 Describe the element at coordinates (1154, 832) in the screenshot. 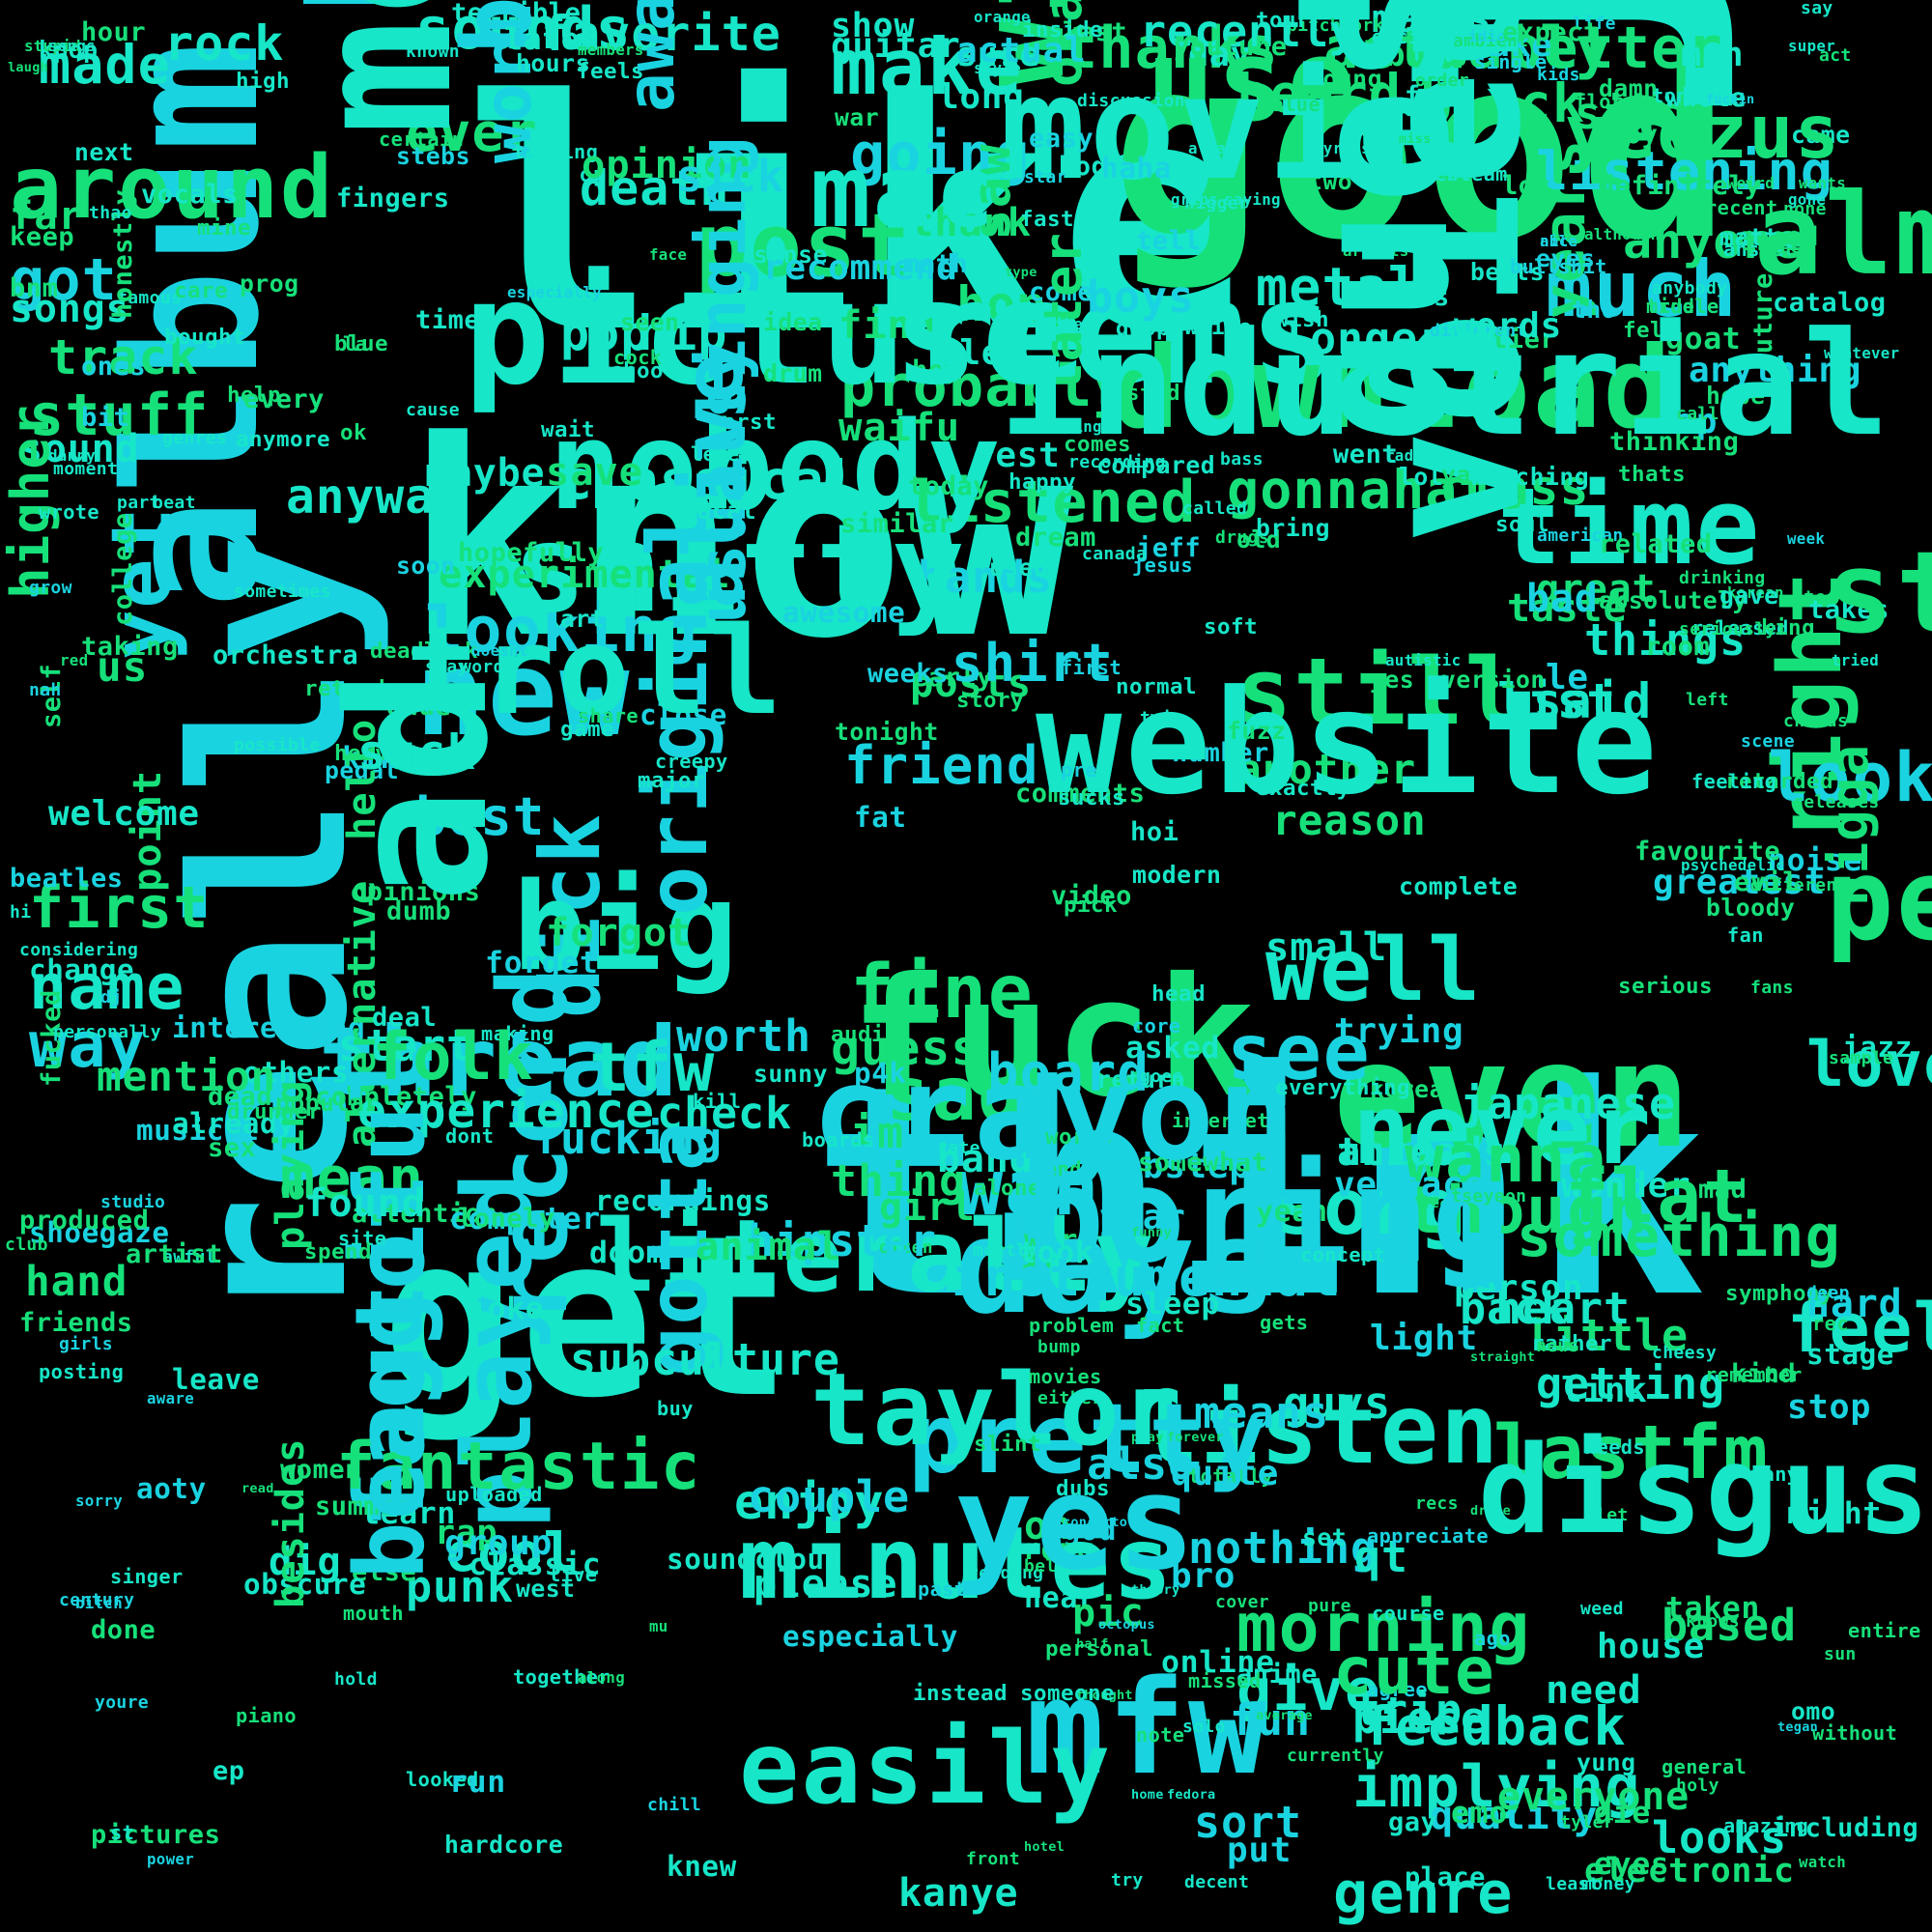

I see `cloud-word: hoi` at that location.